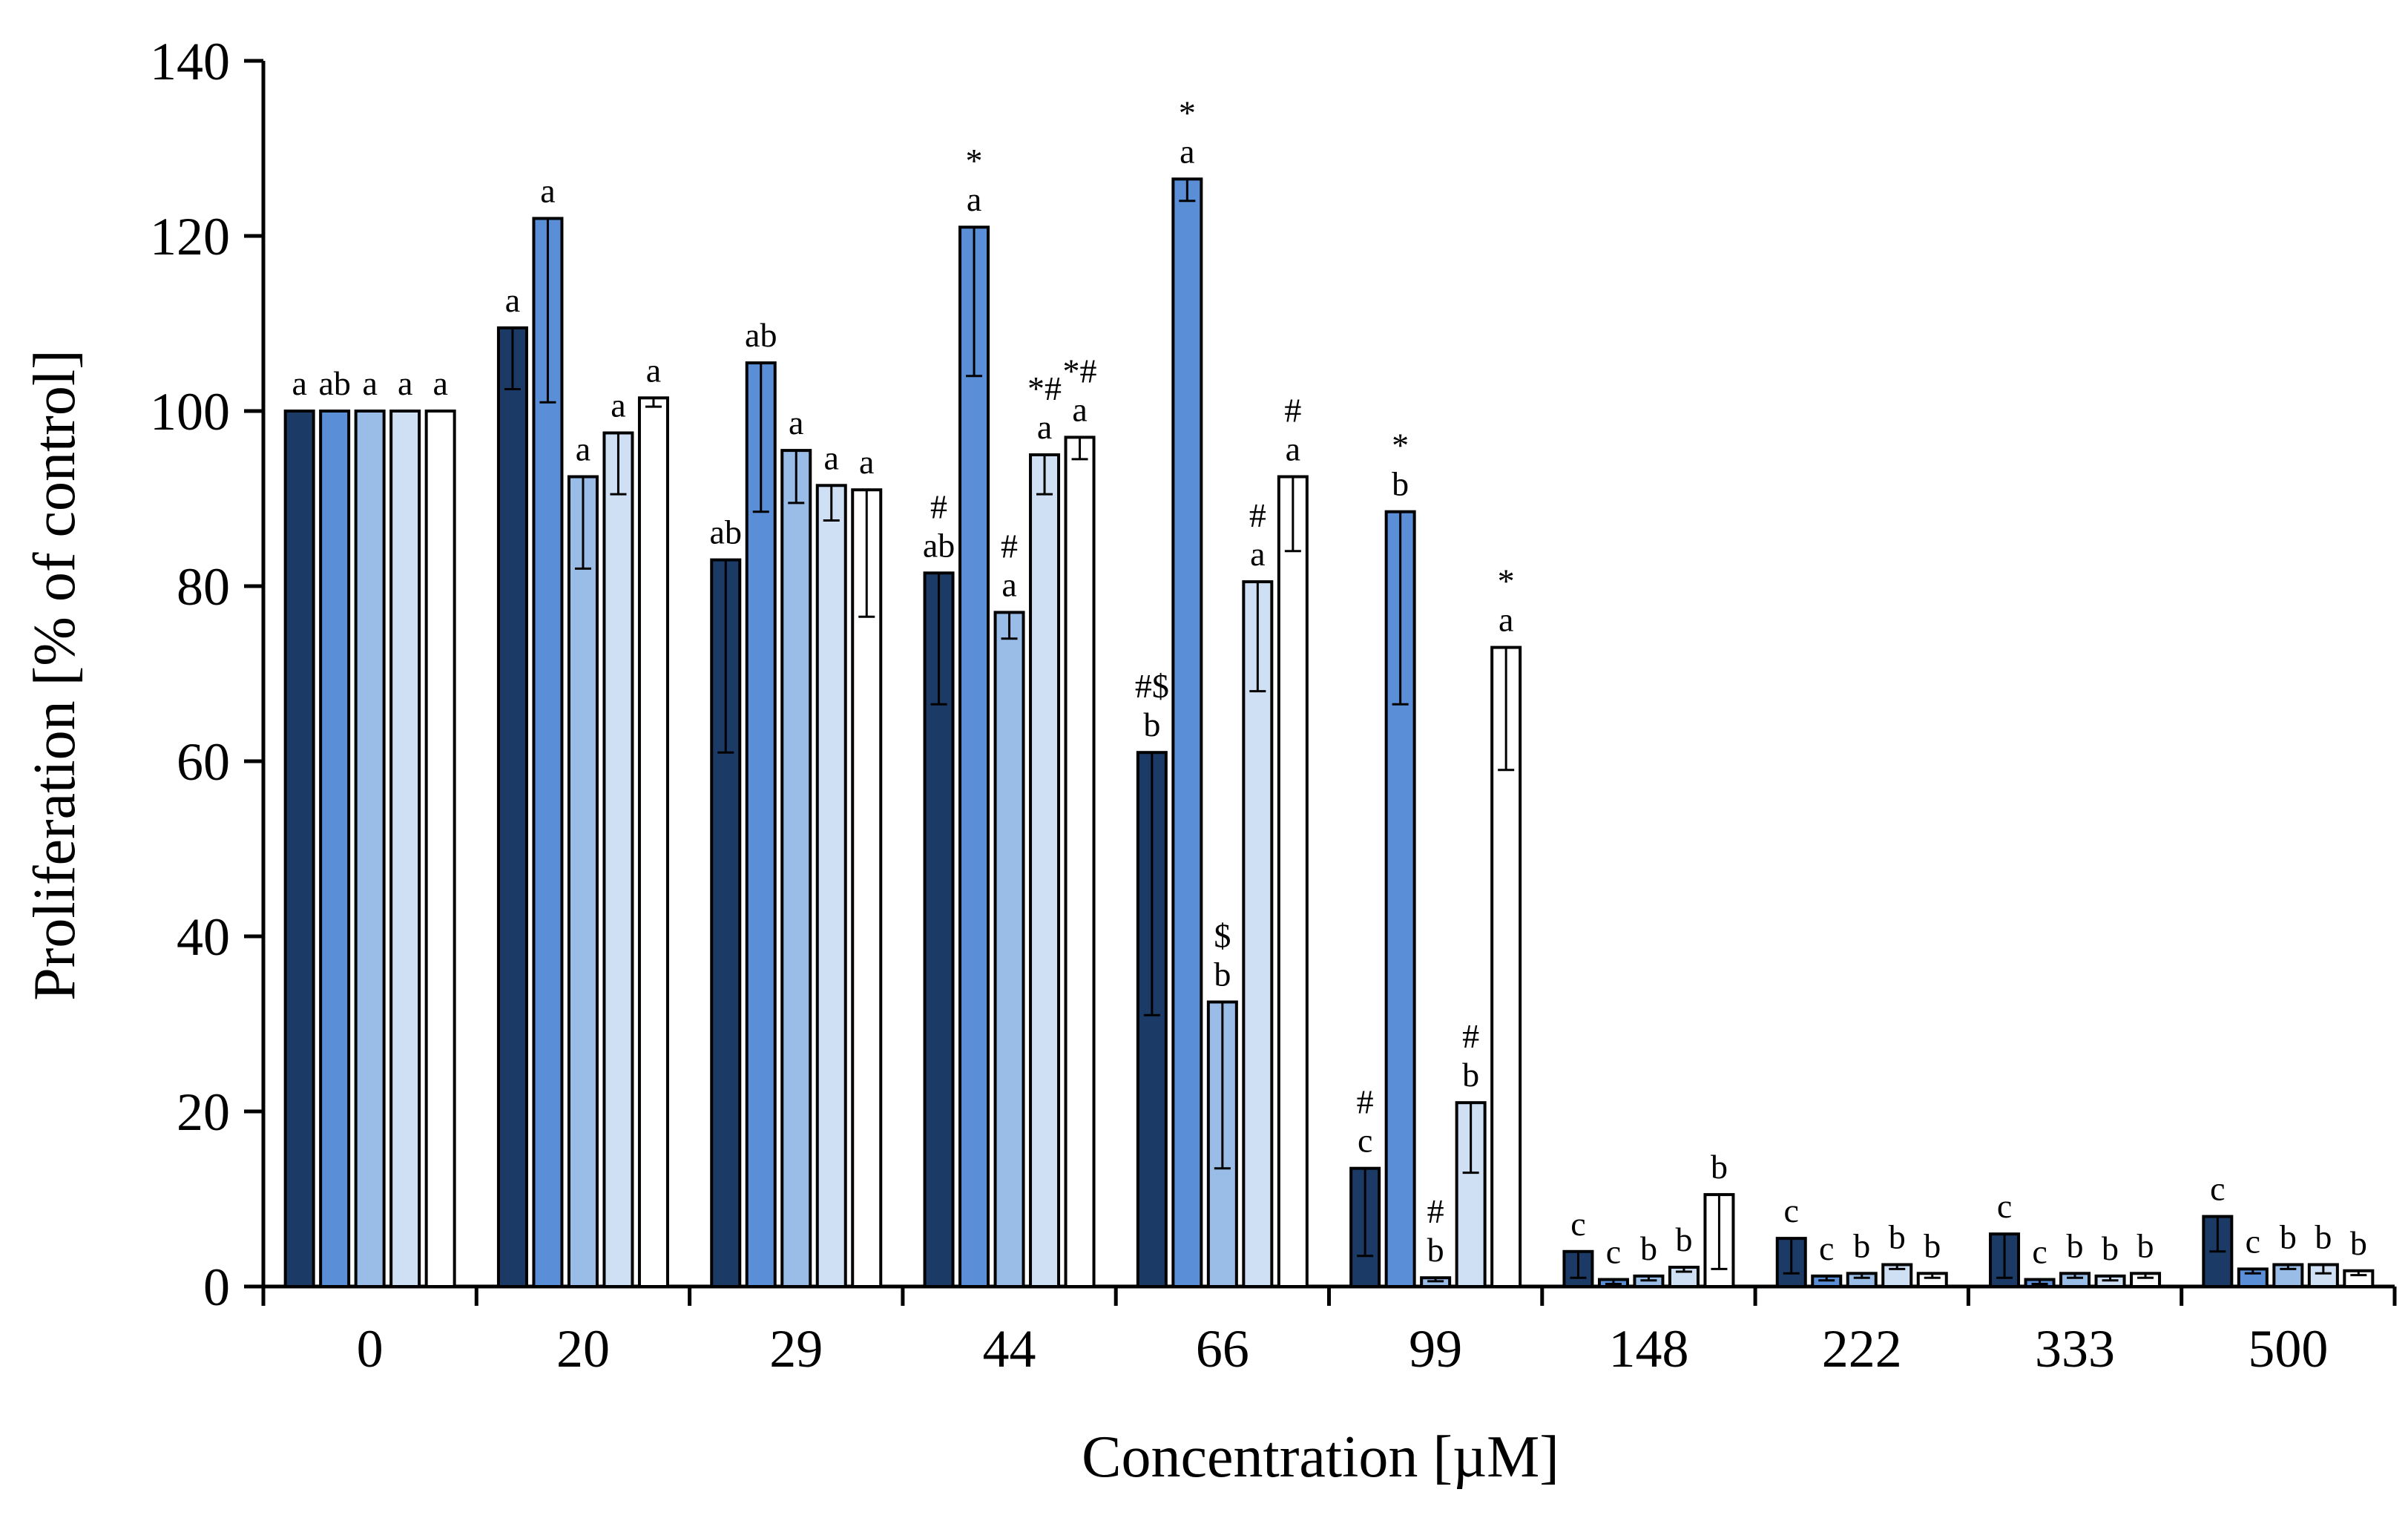  What do you see at coordinates (190, 236) in the screenshot?
I see `y-tick-label: 120` at bounding box center [190, 236].